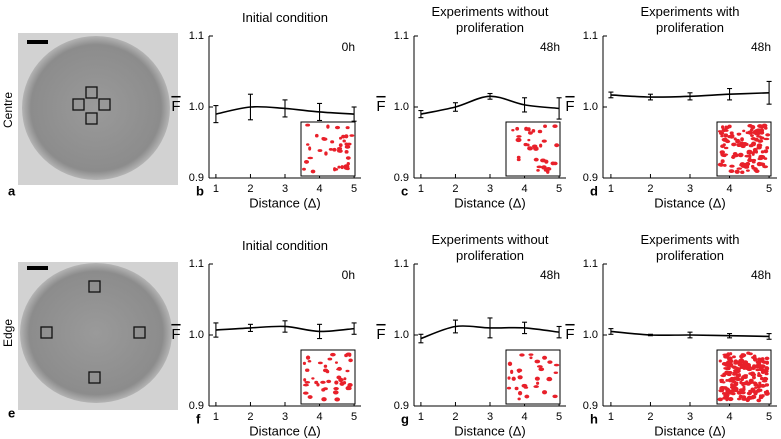  Describe the element at coordinates (533, 377) in the screenshot. I see `inset-frame` at that location.